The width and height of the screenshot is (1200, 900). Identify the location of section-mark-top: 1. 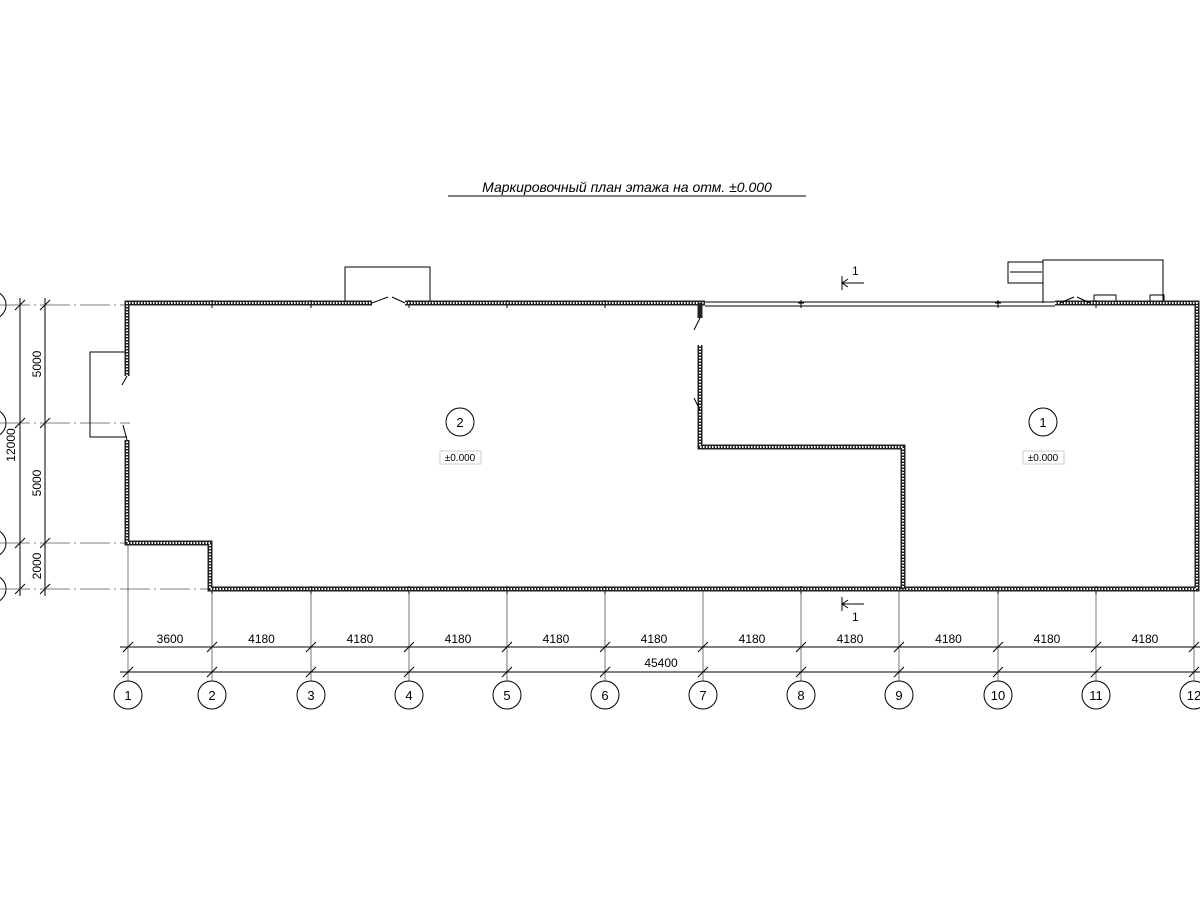
(852, 277).